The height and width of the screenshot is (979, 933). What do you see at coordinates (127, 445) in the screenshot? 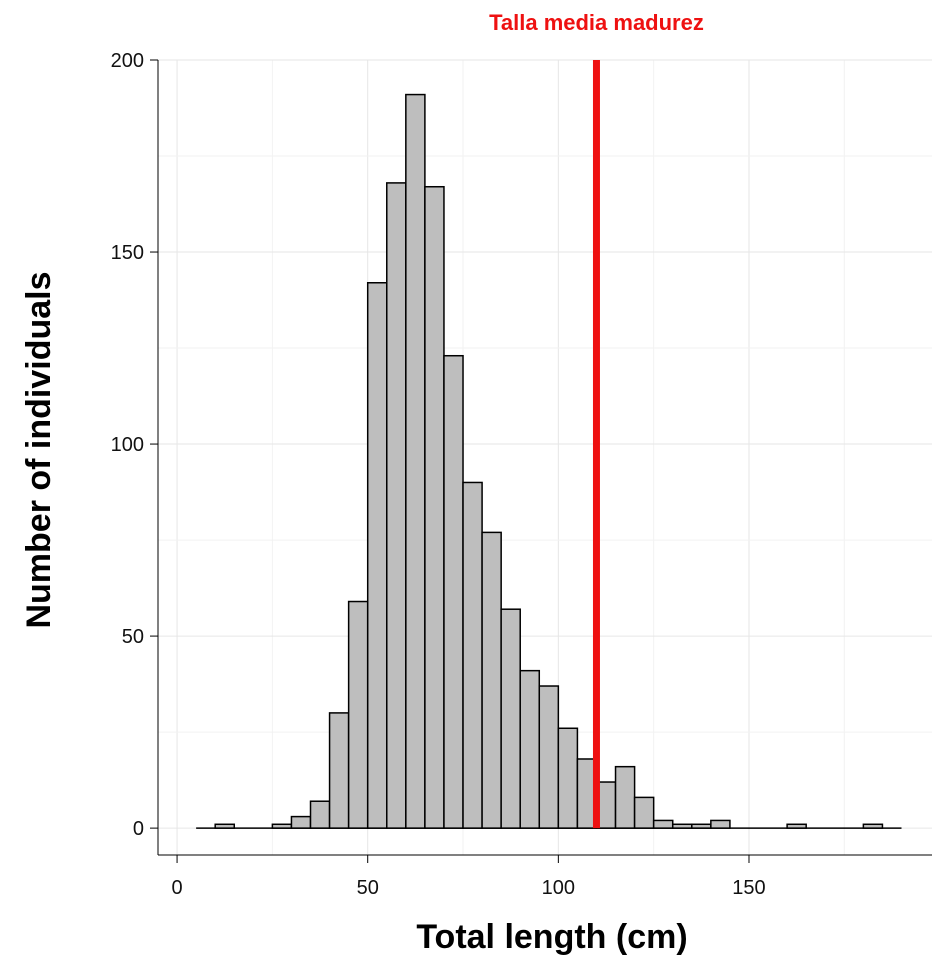
I see `y-tick-label: 100` at bounding box center [127, 445].